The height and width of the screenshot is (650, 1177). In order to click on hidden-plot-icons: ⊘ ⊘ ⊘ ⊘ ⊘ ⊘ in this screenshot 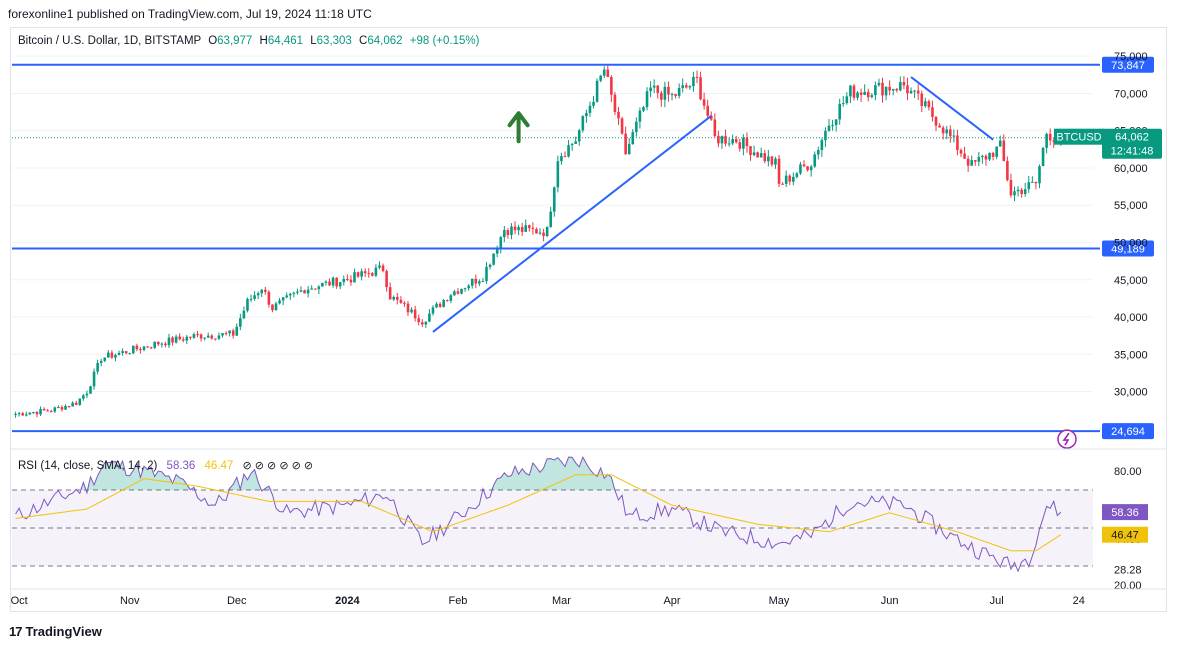, I will do `click(278, 466)`.